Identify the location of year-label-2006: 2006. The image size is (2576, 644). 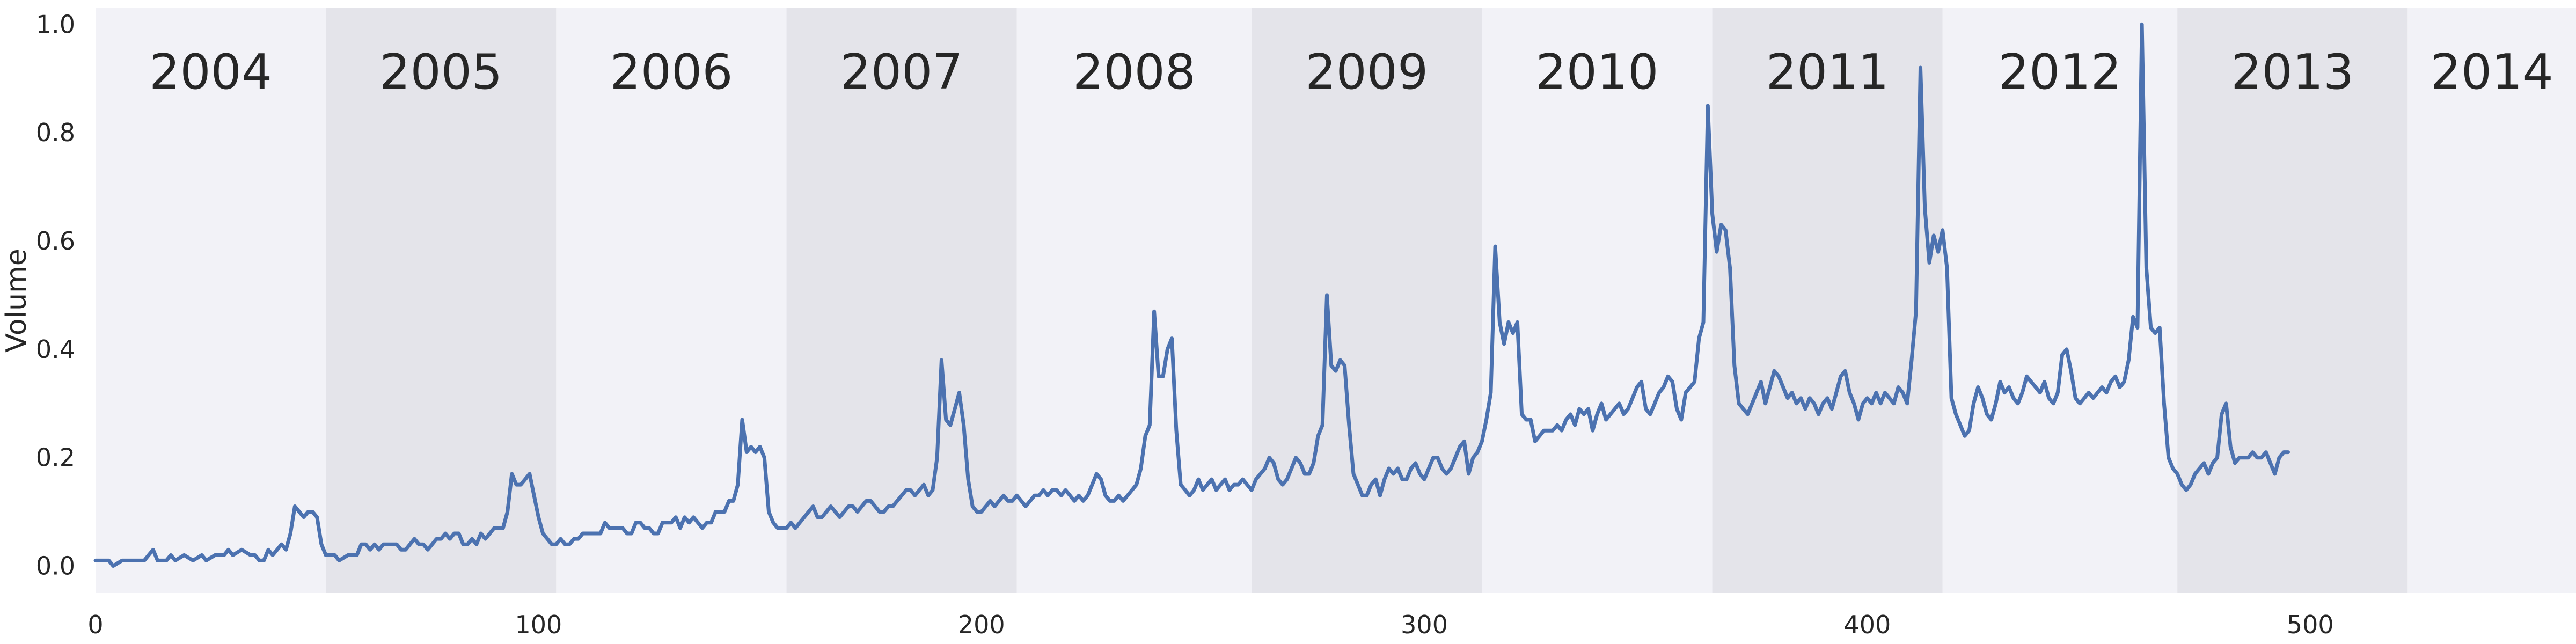
(671, 72).